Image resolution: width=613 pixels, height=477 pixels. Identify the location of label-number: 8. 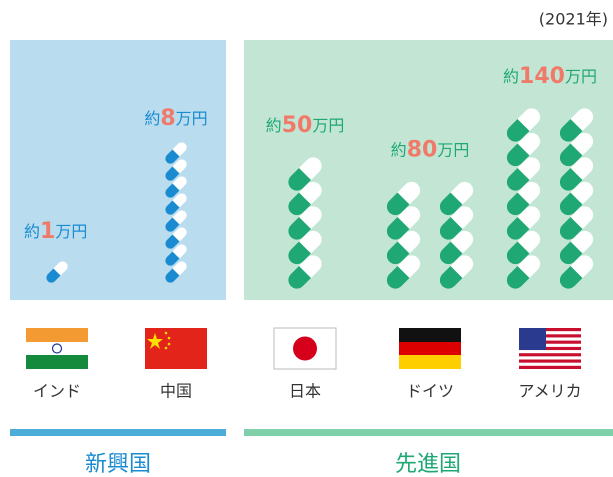
(167, 118).